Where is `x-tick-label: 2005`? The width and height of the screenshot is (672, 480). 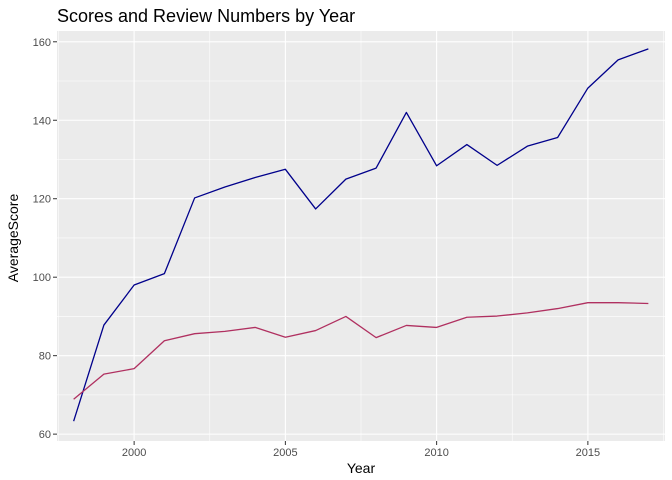
x-tick-label: 2005 is located at coordinates (285, 453).